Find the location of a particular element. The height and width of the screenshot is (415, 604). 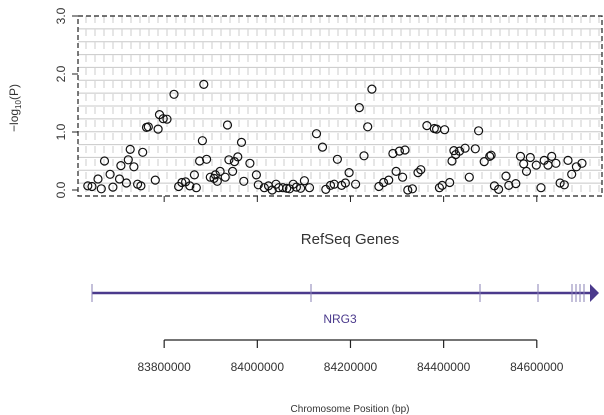

y-tick-label: 2.0 is located at coordinates (61, 73).